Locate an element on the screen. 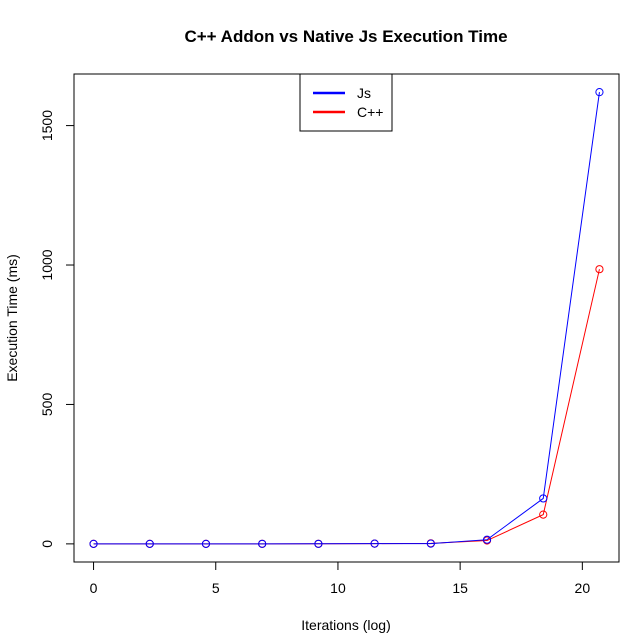 The image size is (643, 640). y-tick-label: 0 is located at coordinates (47, 544).